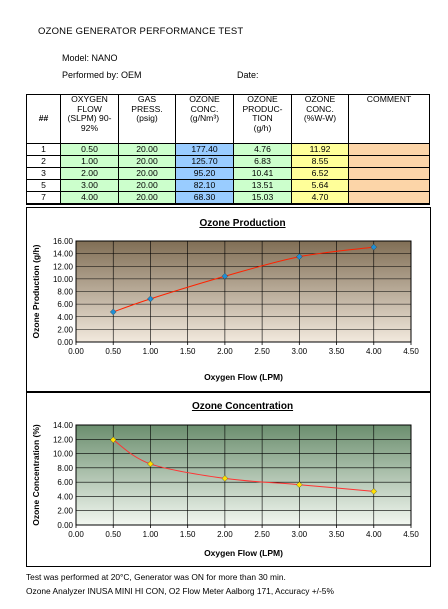  What do you see at coordinates (90, 58) in the screenshot?
I see `model-label: Model: NANO` at bounding box center [90, 58].